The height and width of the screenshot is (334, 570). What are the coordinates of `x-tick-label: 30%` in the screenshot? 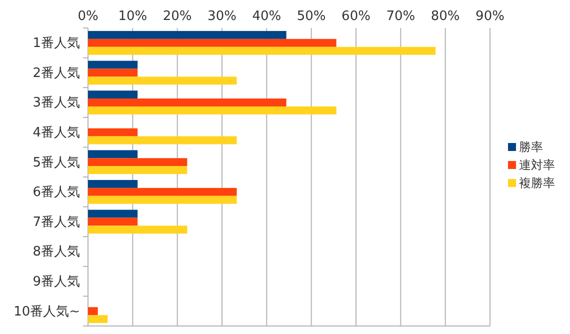 It's located at (222, 16).